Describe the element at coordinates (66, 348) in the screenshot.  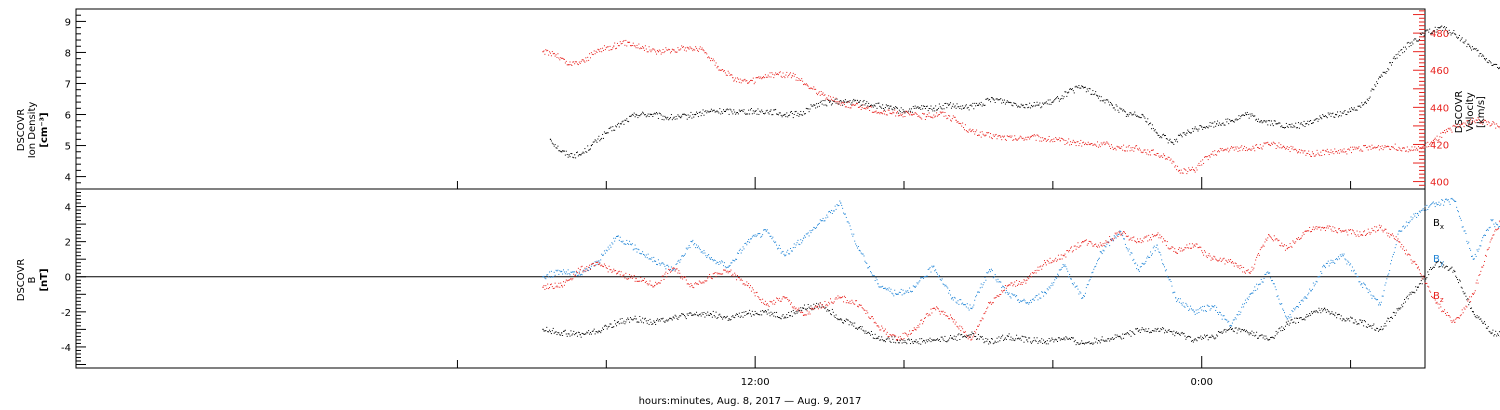
I see `bfield-ytick-label: -4` at that location.